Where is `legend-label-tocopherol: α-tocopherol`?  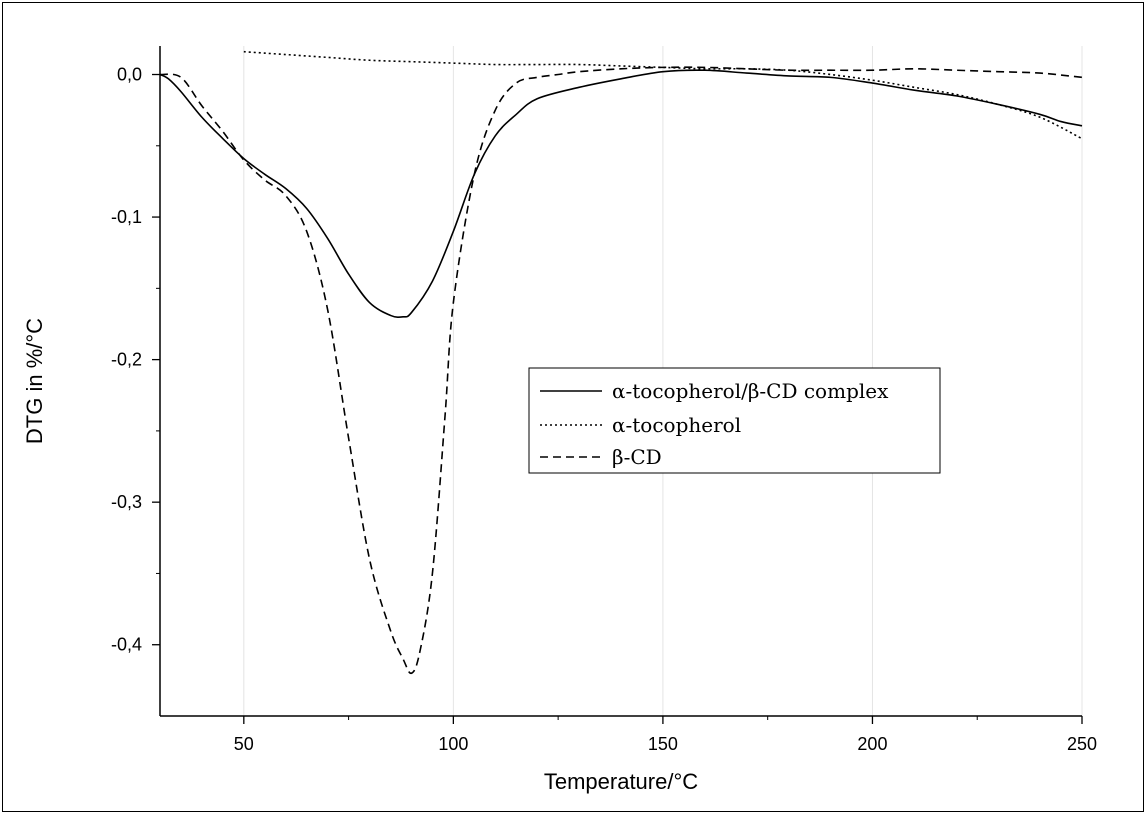
legend-label-tocopherol: α-tocopherol is located at coordinates (676, 425).